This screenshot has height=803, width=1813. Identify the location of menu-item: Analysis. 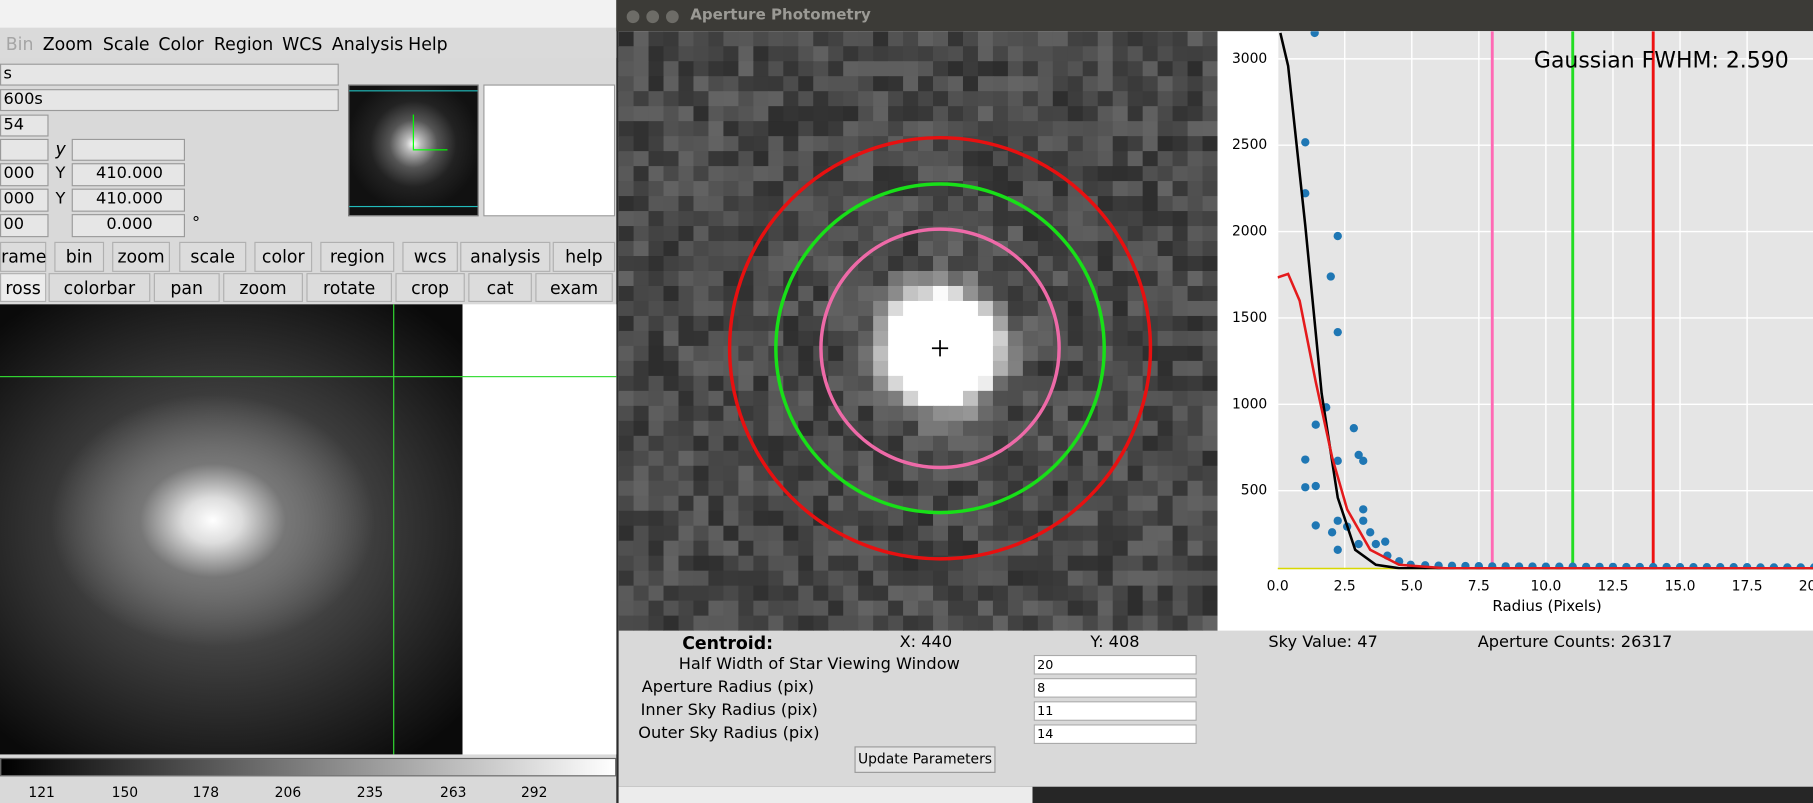
(367, 44).